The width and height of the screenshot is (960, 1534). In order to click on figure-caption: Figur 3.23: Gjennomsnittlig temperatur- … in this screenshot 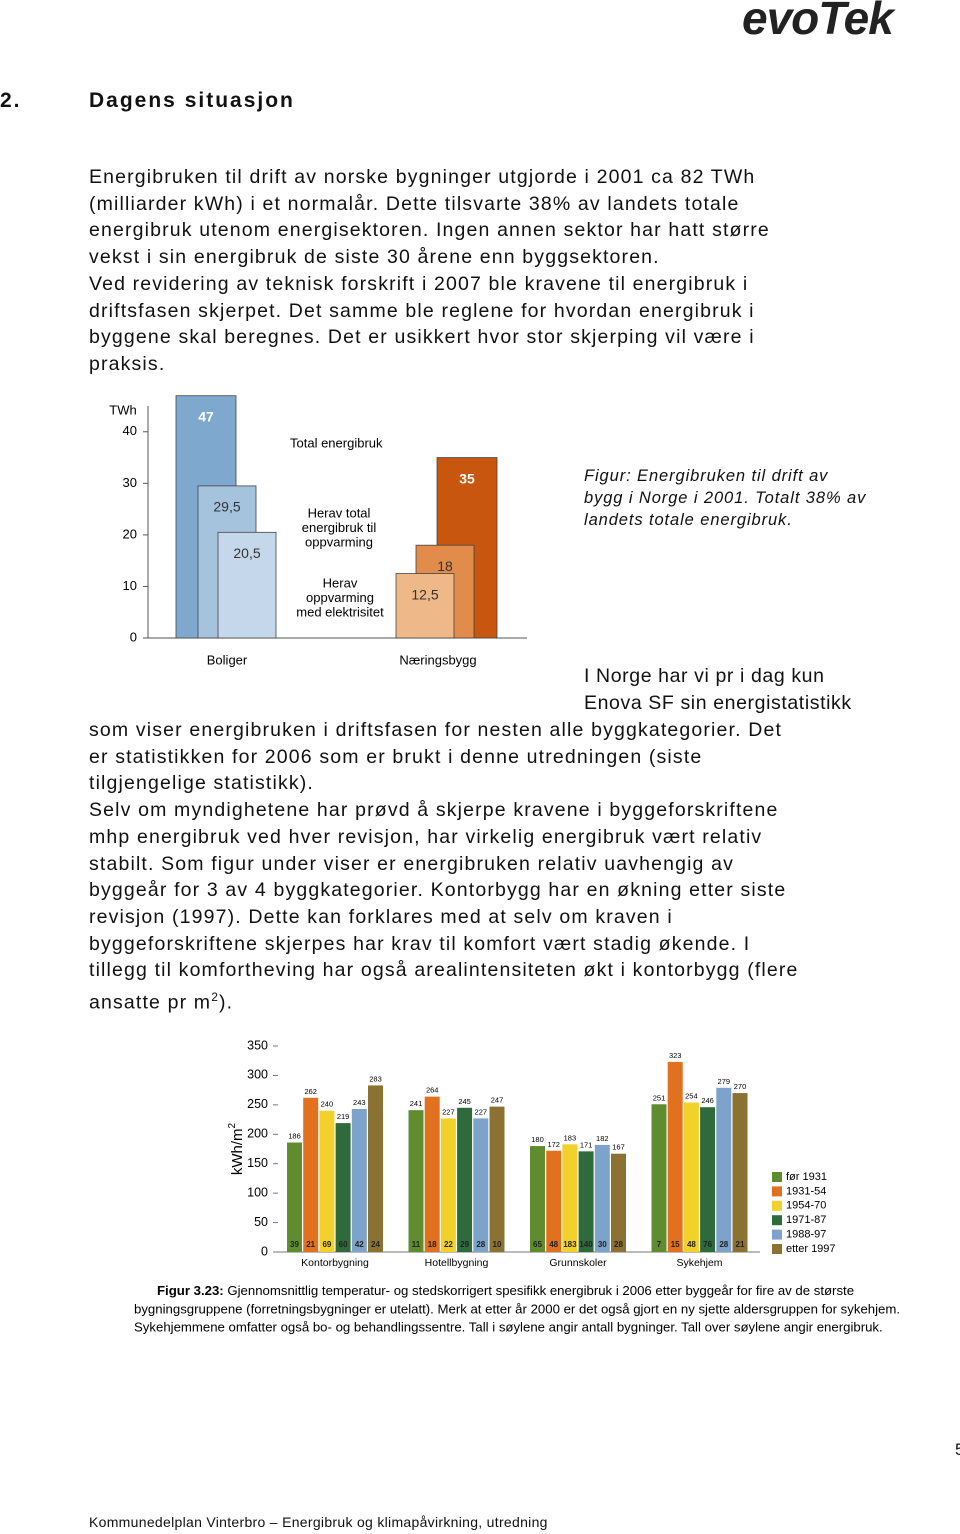, I will do `click(505, 1290)`.